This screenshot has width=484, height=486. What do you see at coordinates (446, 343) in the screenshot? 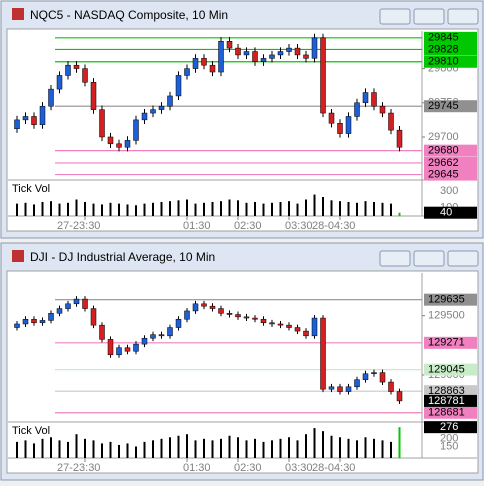
I see `level-label: 129271` at bounding box center [446, 343].